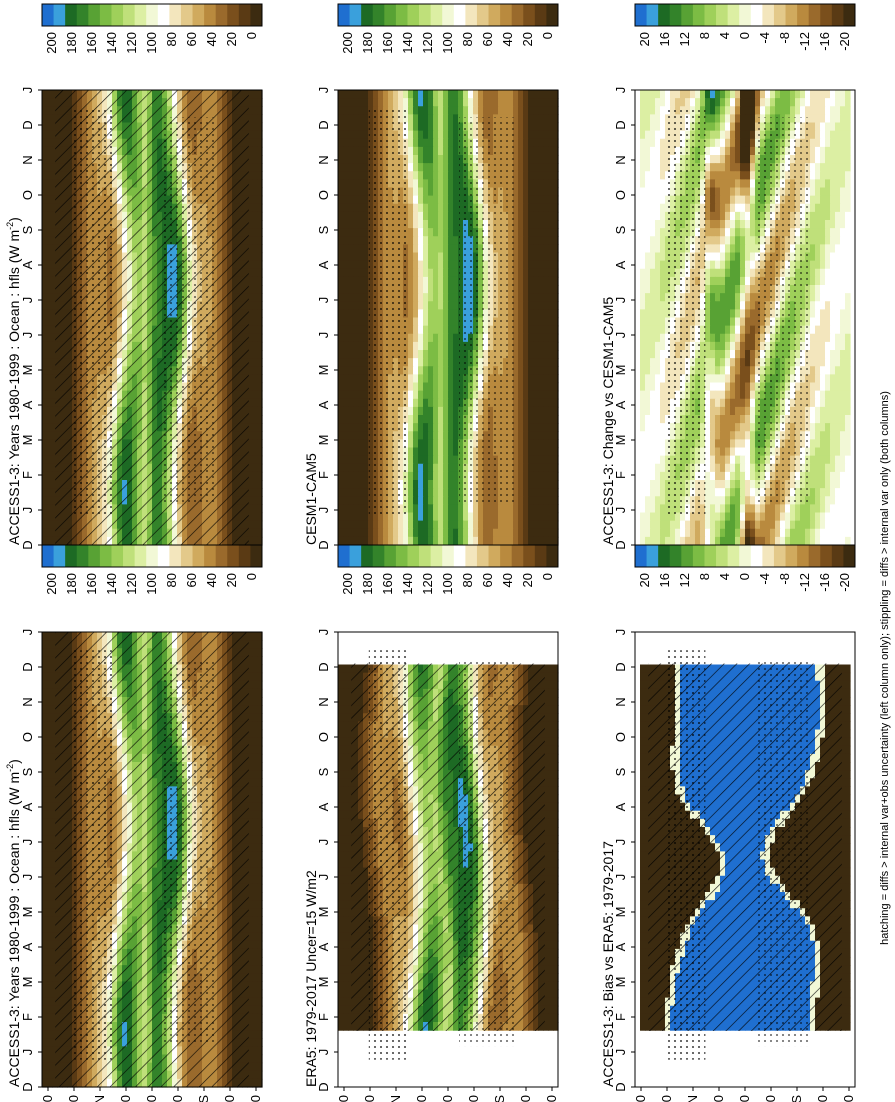 Image resolution: width=895 pixels, height=1102 pixels. Describe the element at coordinates (111, 43) in the screenshot. I see `colorbar-tick-label: 140` at that location.